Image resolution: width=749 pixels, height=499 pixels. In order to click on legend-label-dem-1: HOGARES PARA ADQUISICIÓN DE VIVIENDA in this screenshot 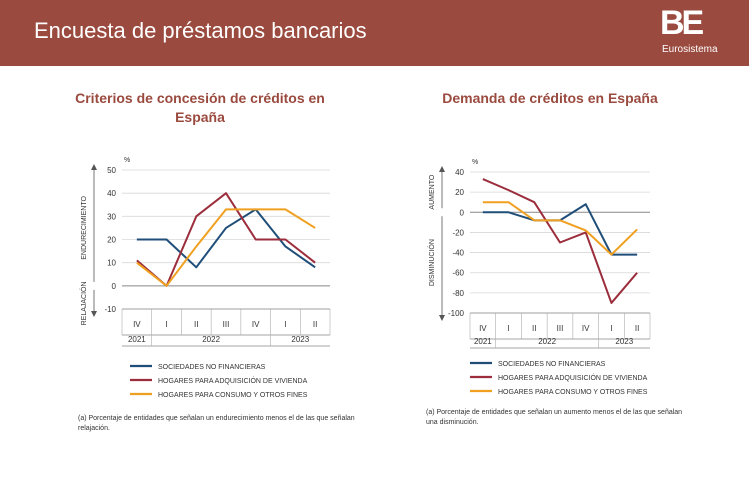, I will do `click(573, 377)`.